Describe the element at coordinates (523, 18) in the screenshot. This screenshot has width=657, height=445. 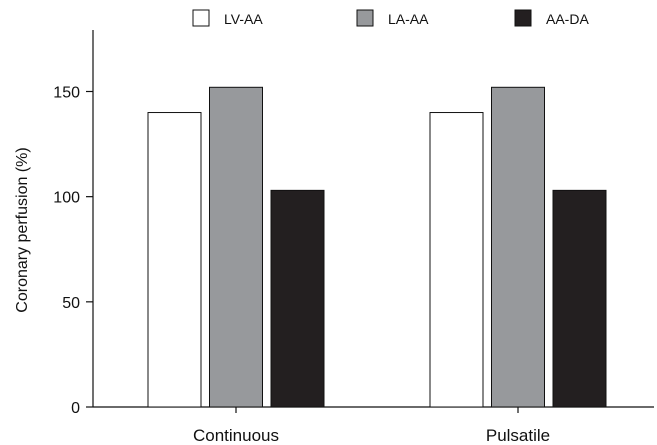
I see `legend-swatch-aa-da` at that location.